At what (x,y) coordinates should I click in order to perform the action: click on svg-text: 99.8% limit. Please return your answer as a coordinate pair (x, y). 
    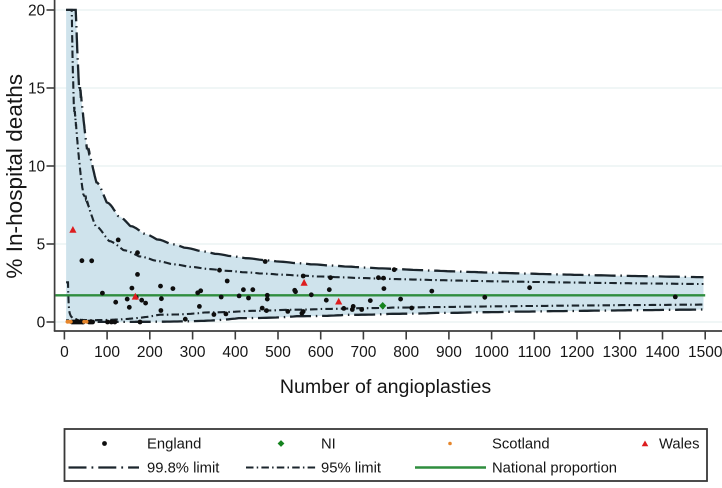
    Looking at the image, I should click on (183, 469).